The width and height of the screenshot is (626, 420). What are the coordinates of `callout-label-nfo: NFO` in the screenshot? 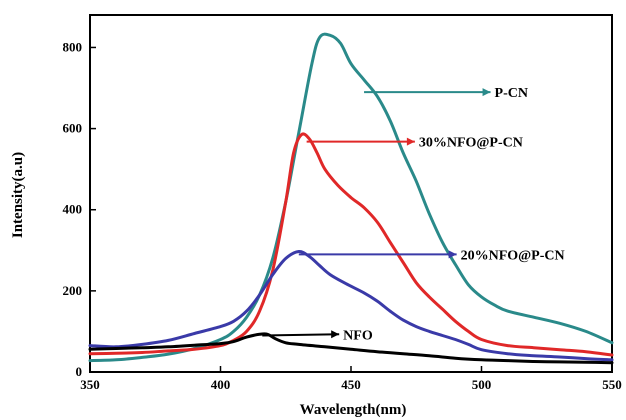 It's located at (358, 335).